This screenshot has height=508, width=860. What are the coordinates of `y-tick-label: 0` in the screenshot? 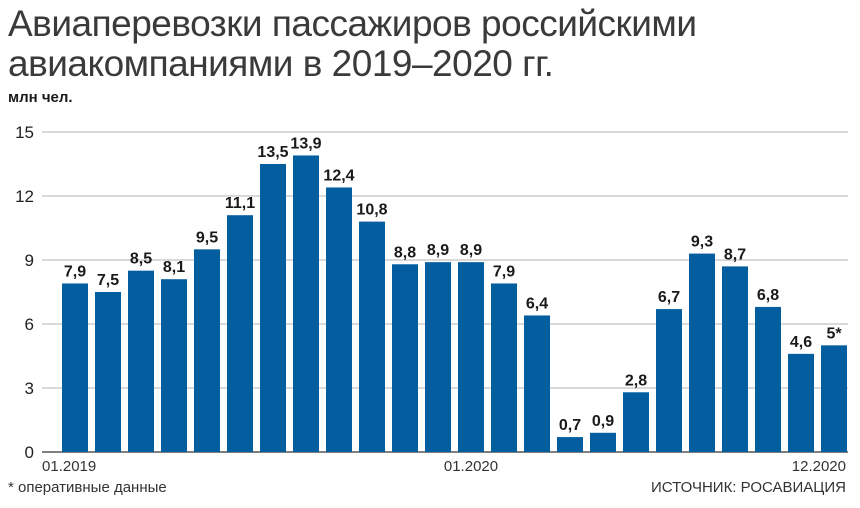 It's located at (29, 452).